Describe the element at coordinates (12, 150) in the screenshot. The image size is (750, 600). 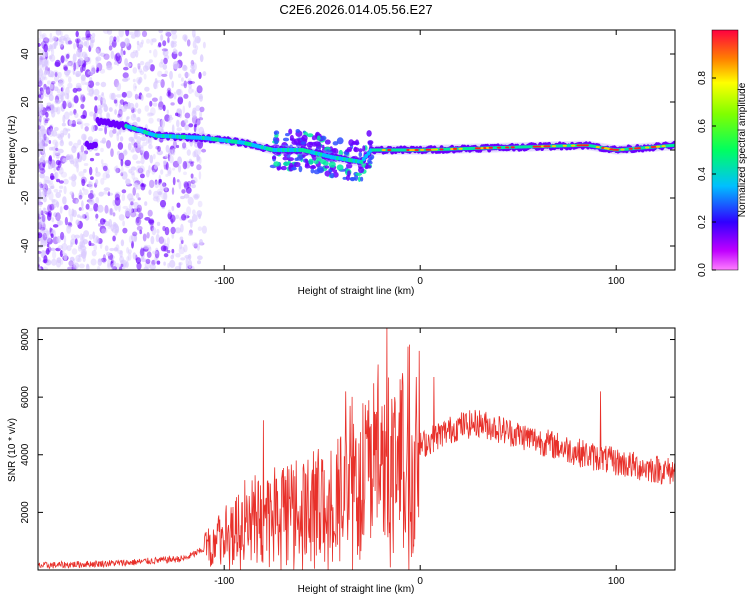
I see `spectrogram-ylabel: Frequency (Hz)` at that location.